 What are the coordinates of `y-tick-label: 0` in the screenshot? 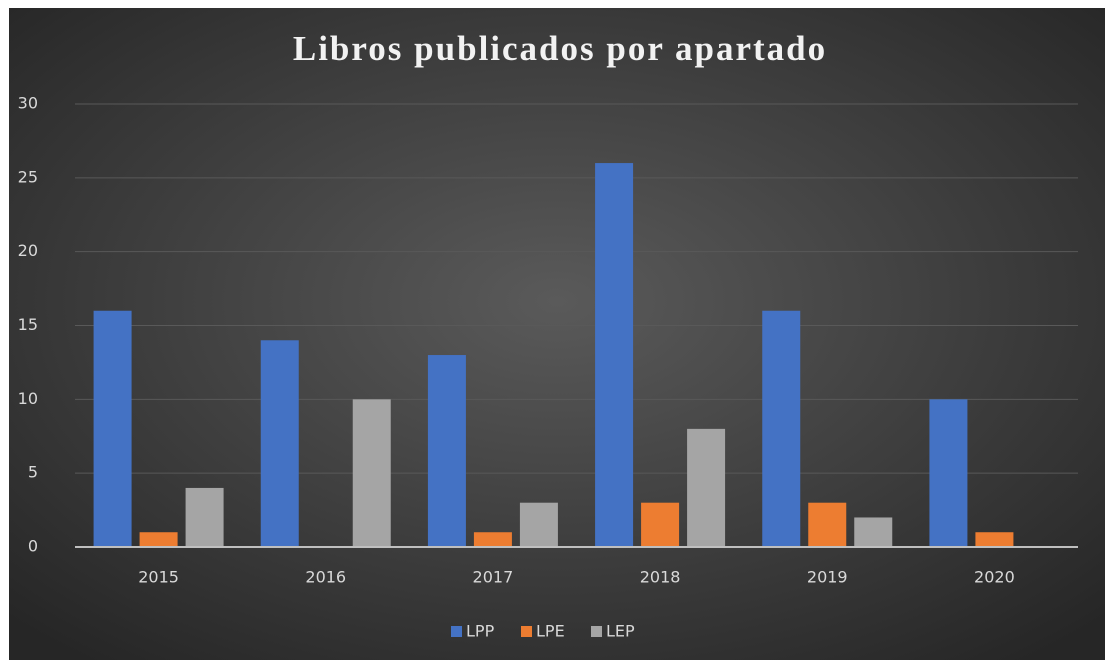 It's located at (33, 546).